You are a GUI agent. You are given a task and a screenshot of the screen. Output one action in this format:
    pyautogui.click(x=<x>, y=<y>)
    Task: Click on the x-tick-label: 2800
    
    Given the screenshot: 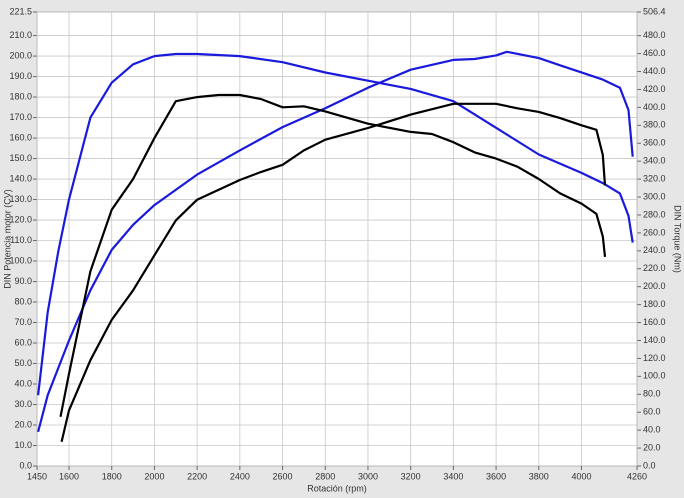 What is the action you would take?
    pyautogui.click(x=325, y=476)
    